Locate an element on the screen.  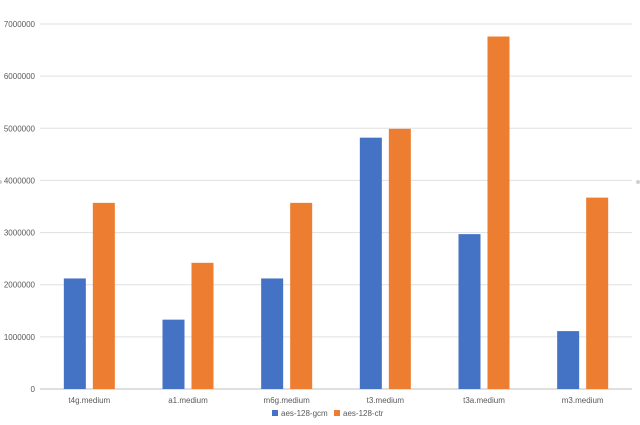
chart-edge-handle-right is located at coordinates (638, 182).